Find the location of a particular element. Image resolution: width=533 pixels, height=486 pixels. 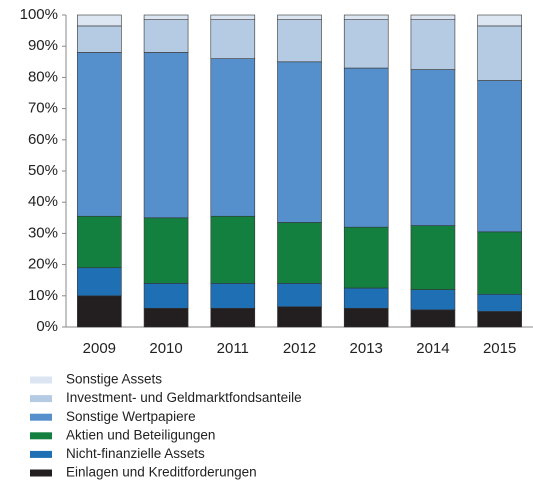

y-tick-label: 90% is located at coordinates (43, 45).